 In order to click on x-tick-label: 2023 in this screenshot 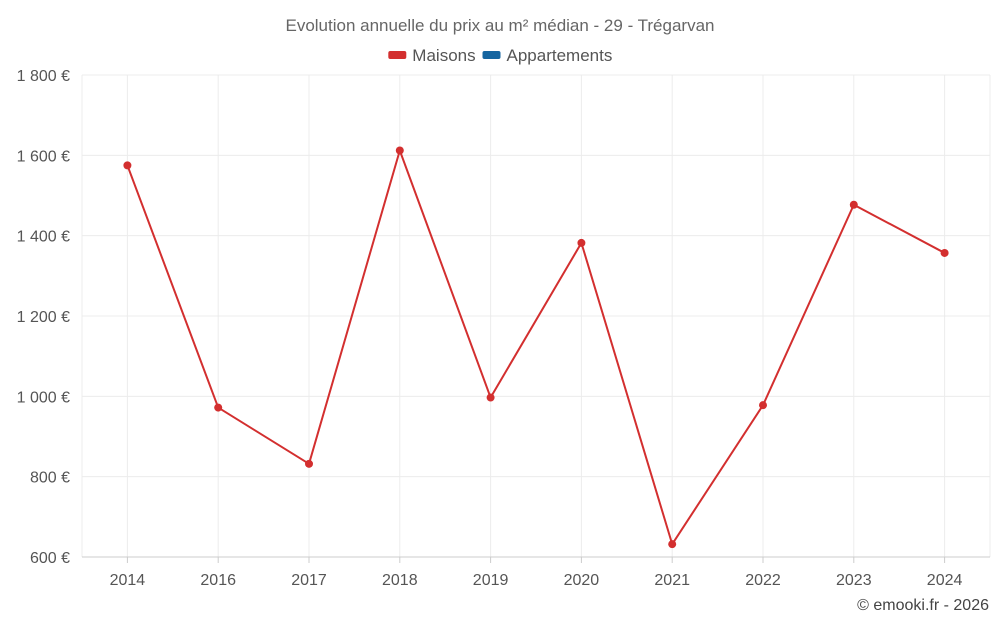, I will do `click(854, 580)`.